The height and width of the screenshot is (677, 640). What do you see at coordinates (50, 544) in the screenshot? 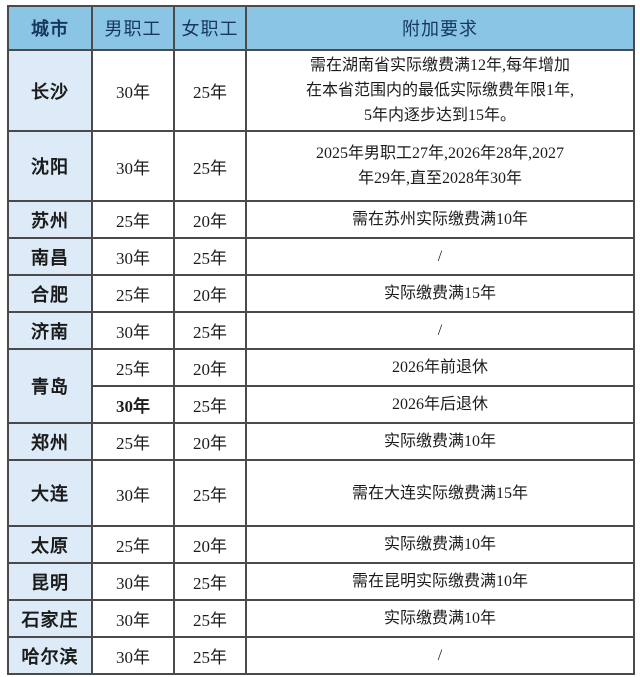
I see `city-cell: 太原` at bounding box center [50, 544].